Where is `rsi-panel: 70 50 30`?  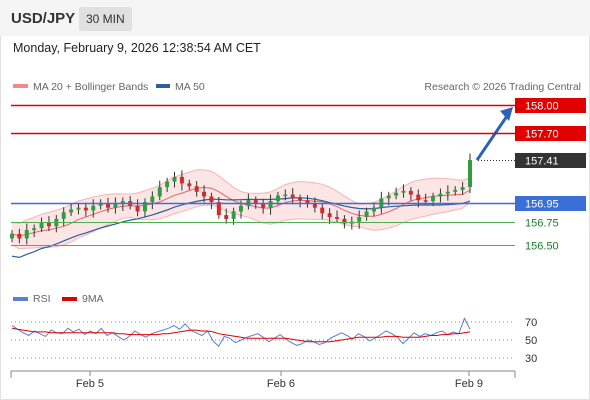 rsi-panel: 70 50 30 is located at coordinates (274, 341).